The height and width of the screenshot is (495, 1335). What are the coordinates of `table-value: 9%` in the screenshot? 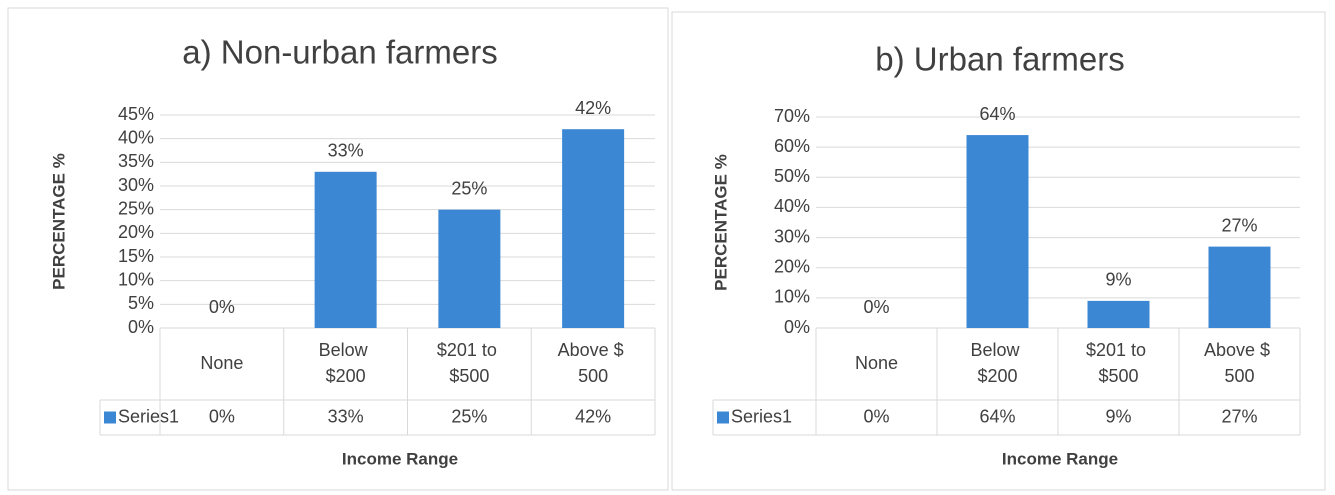 It's located at (1118, 416).